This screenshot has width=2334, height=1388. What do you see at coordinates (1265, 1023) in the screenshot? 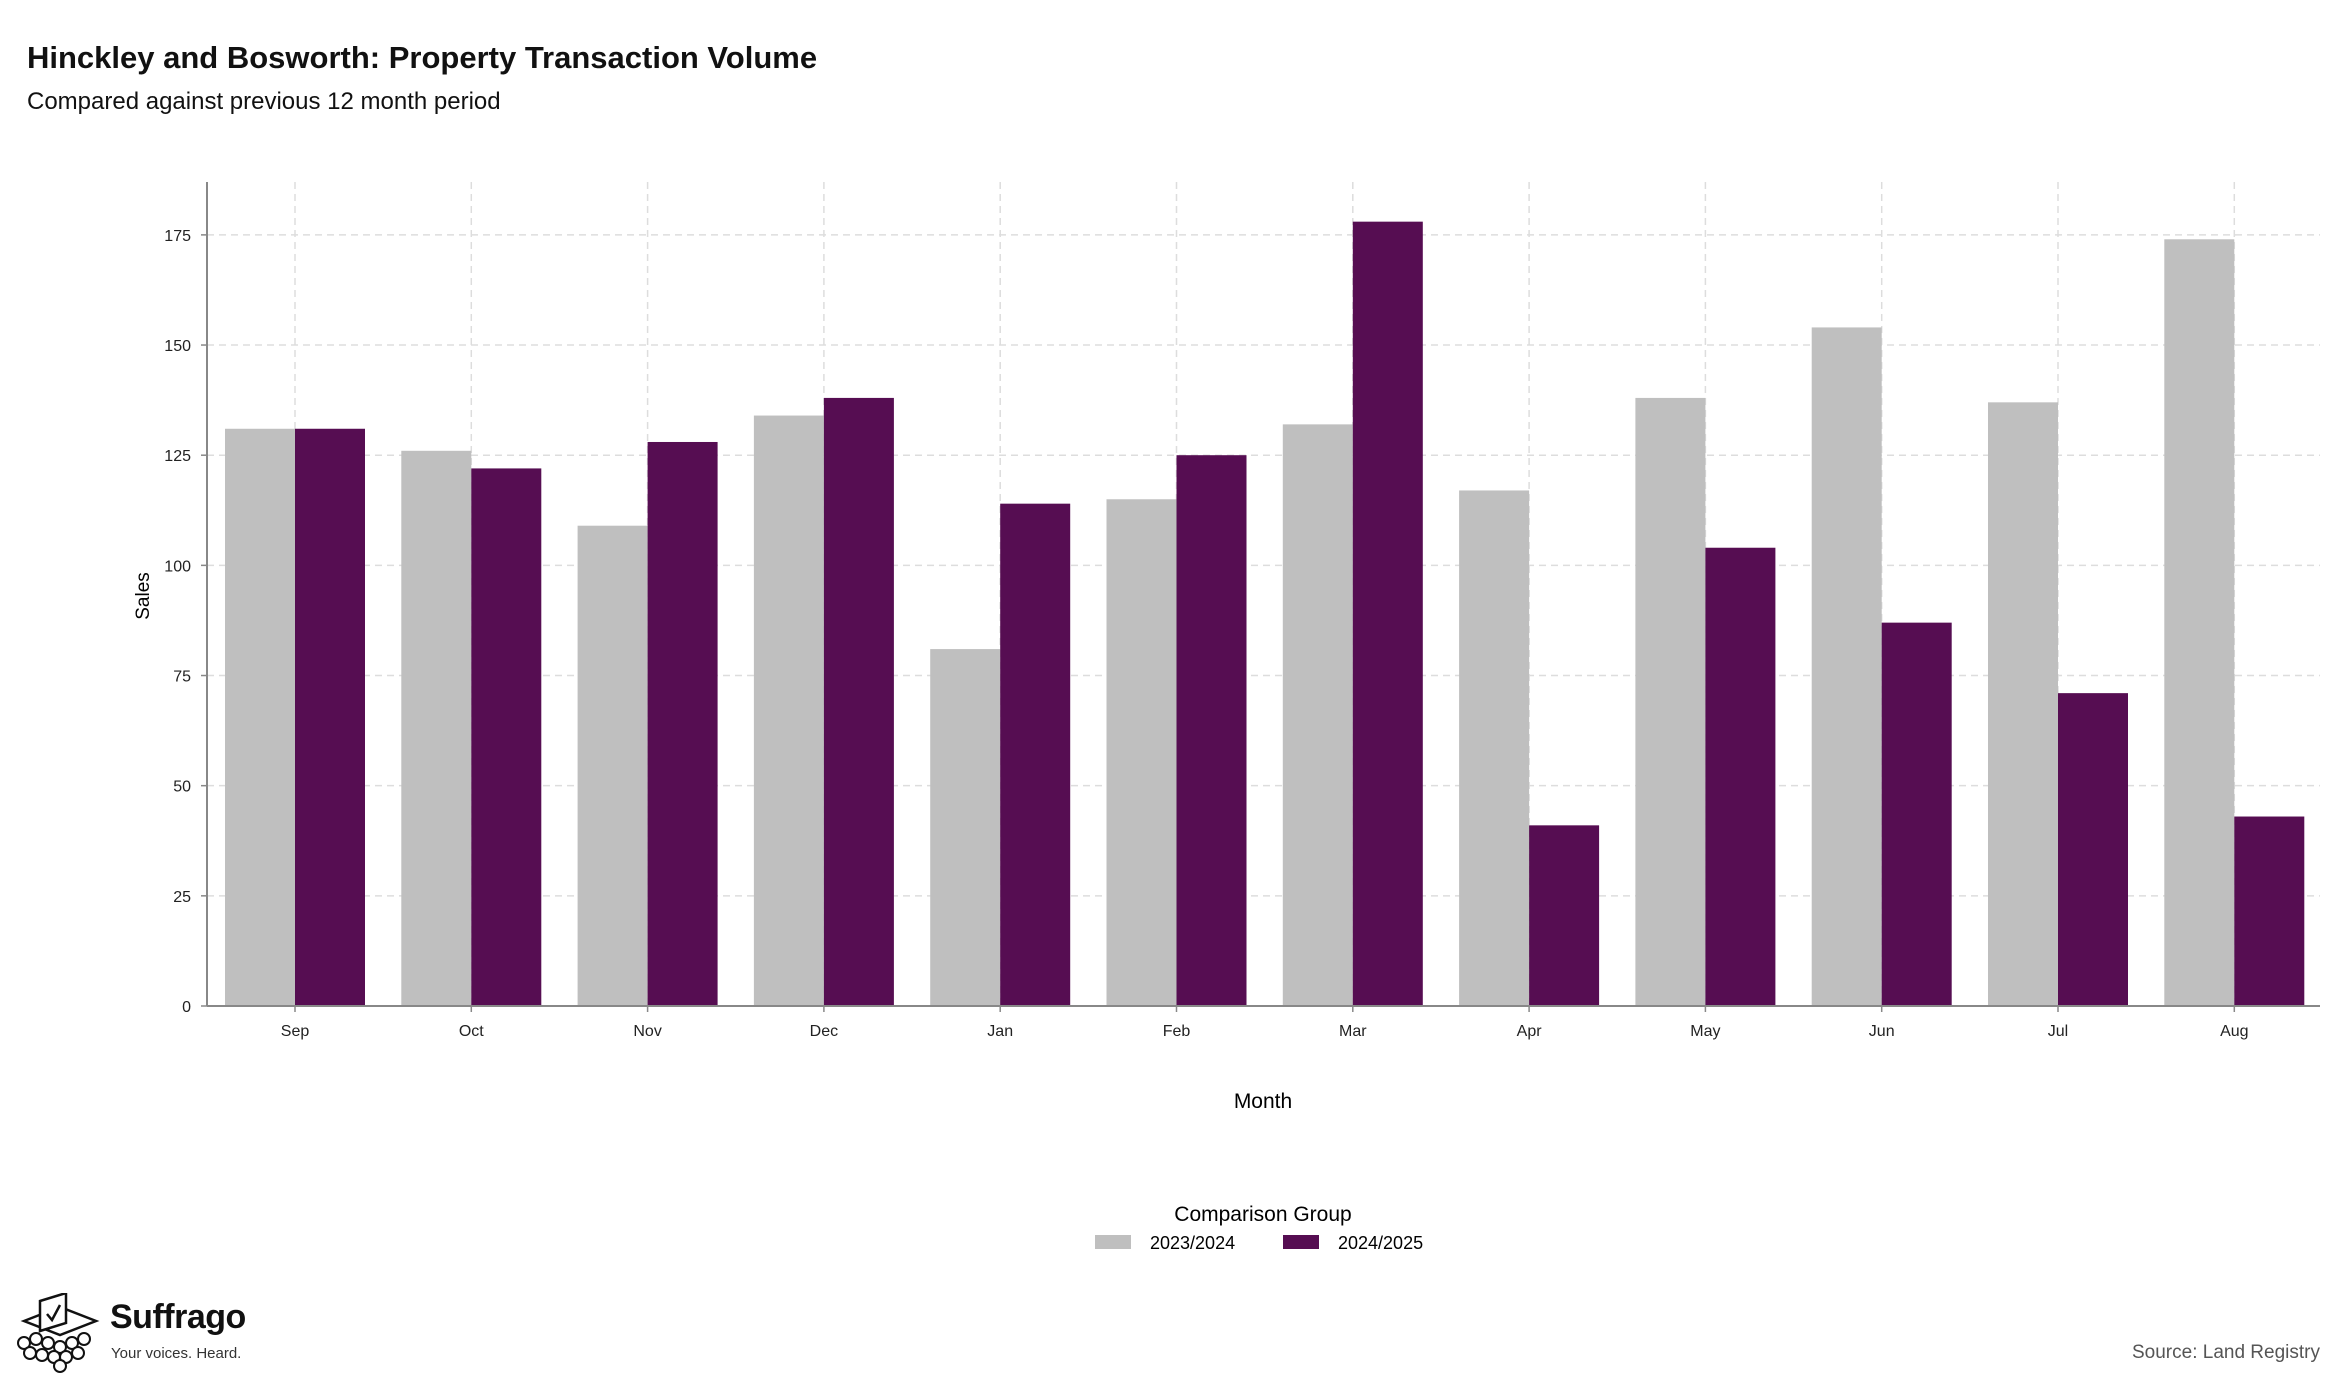
I see `x-tick-labels: Sep Oct Nov Dec Jan Feb Mar Apr May Jun Jul Aug` at bounding box center [1265, 1023].